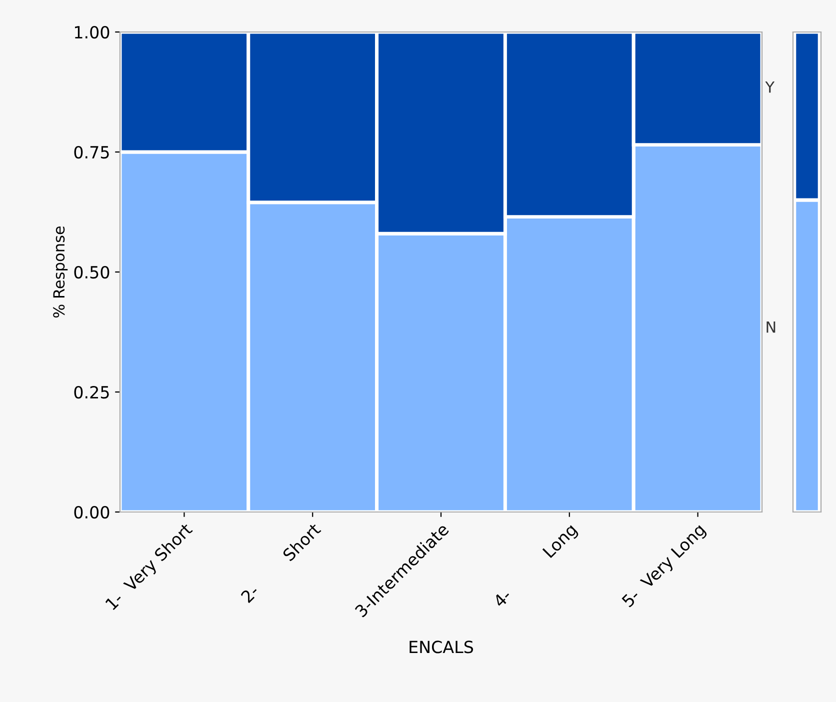 This screenshot has height=702, width=836. What do you see at coordinates (91, 152) in the screenshot?
I see `y-tick-label: 0.75` at bounding box center [91, 152].